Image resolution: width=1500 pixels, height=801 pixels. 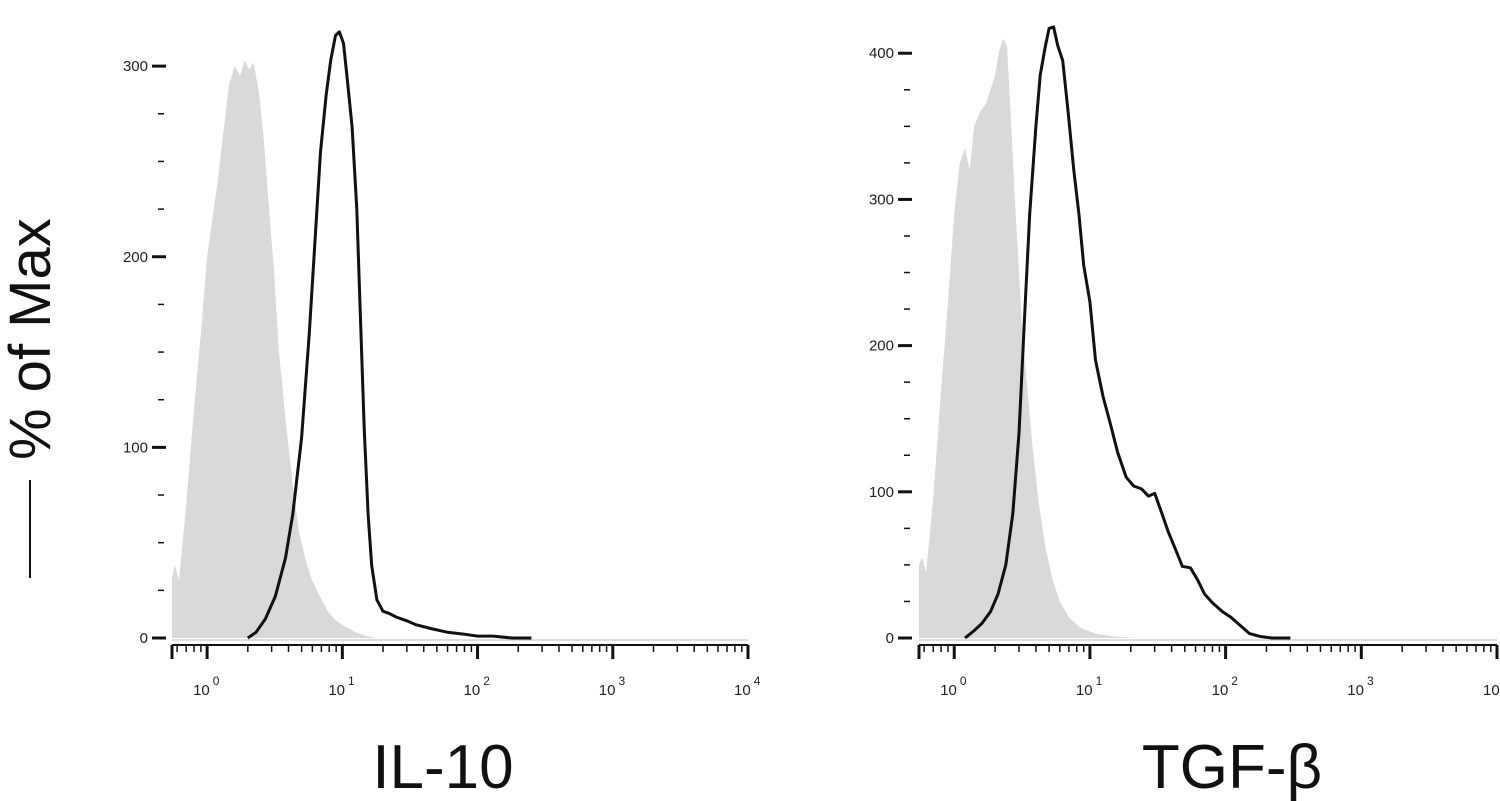 I want to click on x-axis-label: IL-10, so click(x=442, y=767).